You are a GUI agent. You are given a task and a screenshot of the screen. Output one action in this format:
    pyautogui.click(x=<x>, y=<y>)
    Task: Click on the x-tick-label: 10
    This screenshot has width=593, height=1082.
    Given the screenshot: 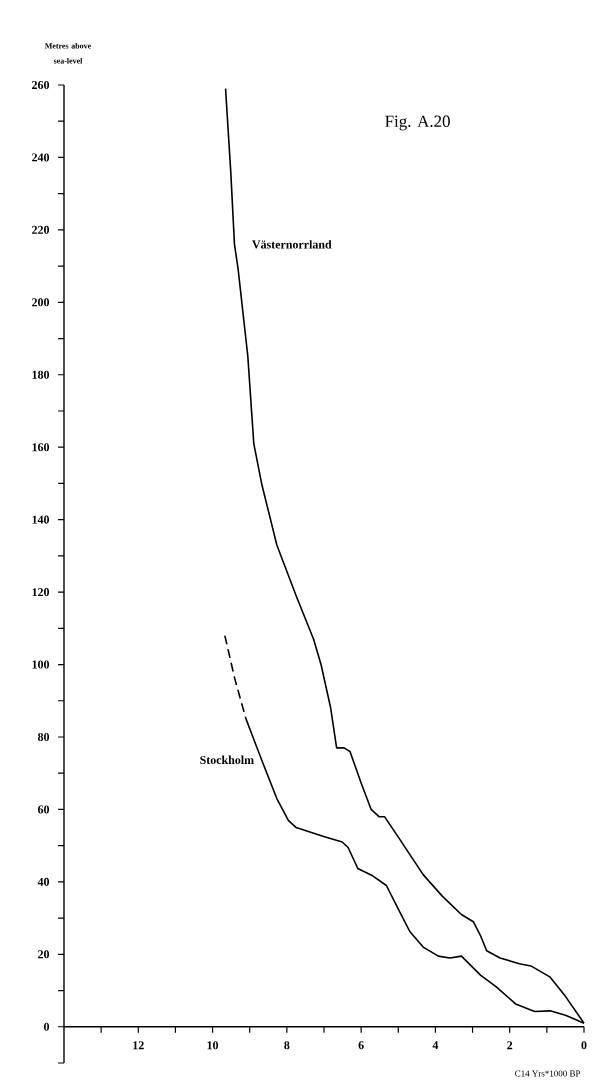 What is the action you would take?
    pyautogui.click(x=213, y=1045)
    